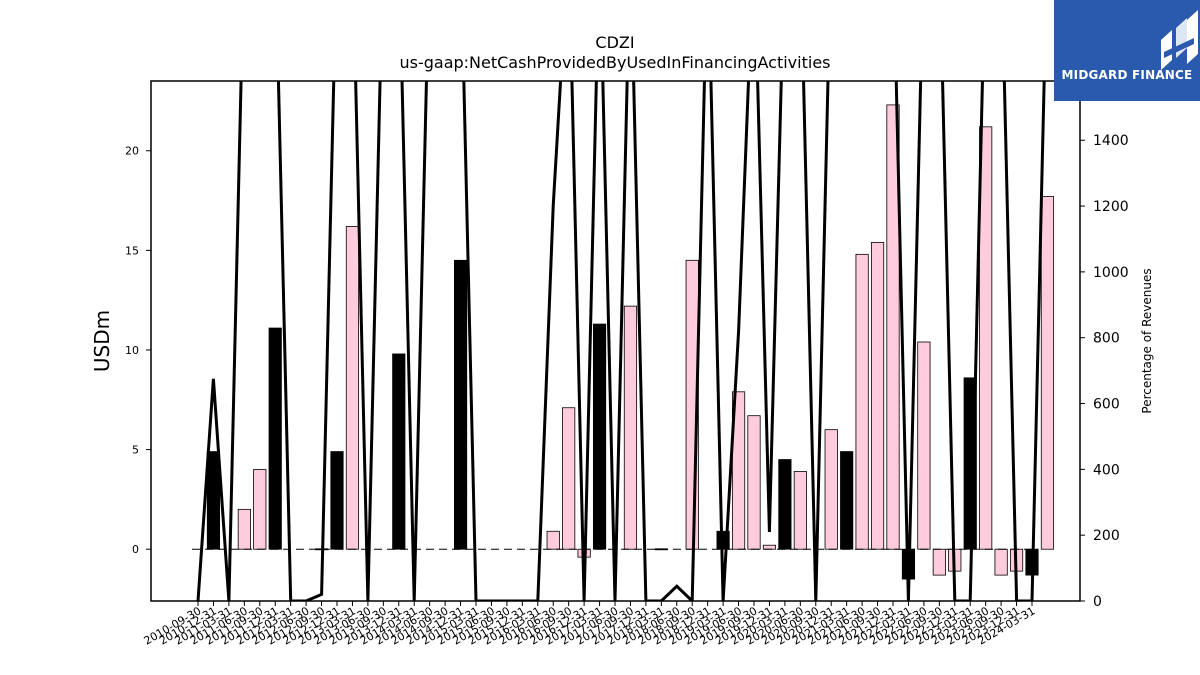 Image resolution: width=1200 pixels, height=675 pixels. What do you see at coordinates (1111, 141) in the screenshot?
I see `right-tick-label: 1400` at bounding box center [1111, 141].